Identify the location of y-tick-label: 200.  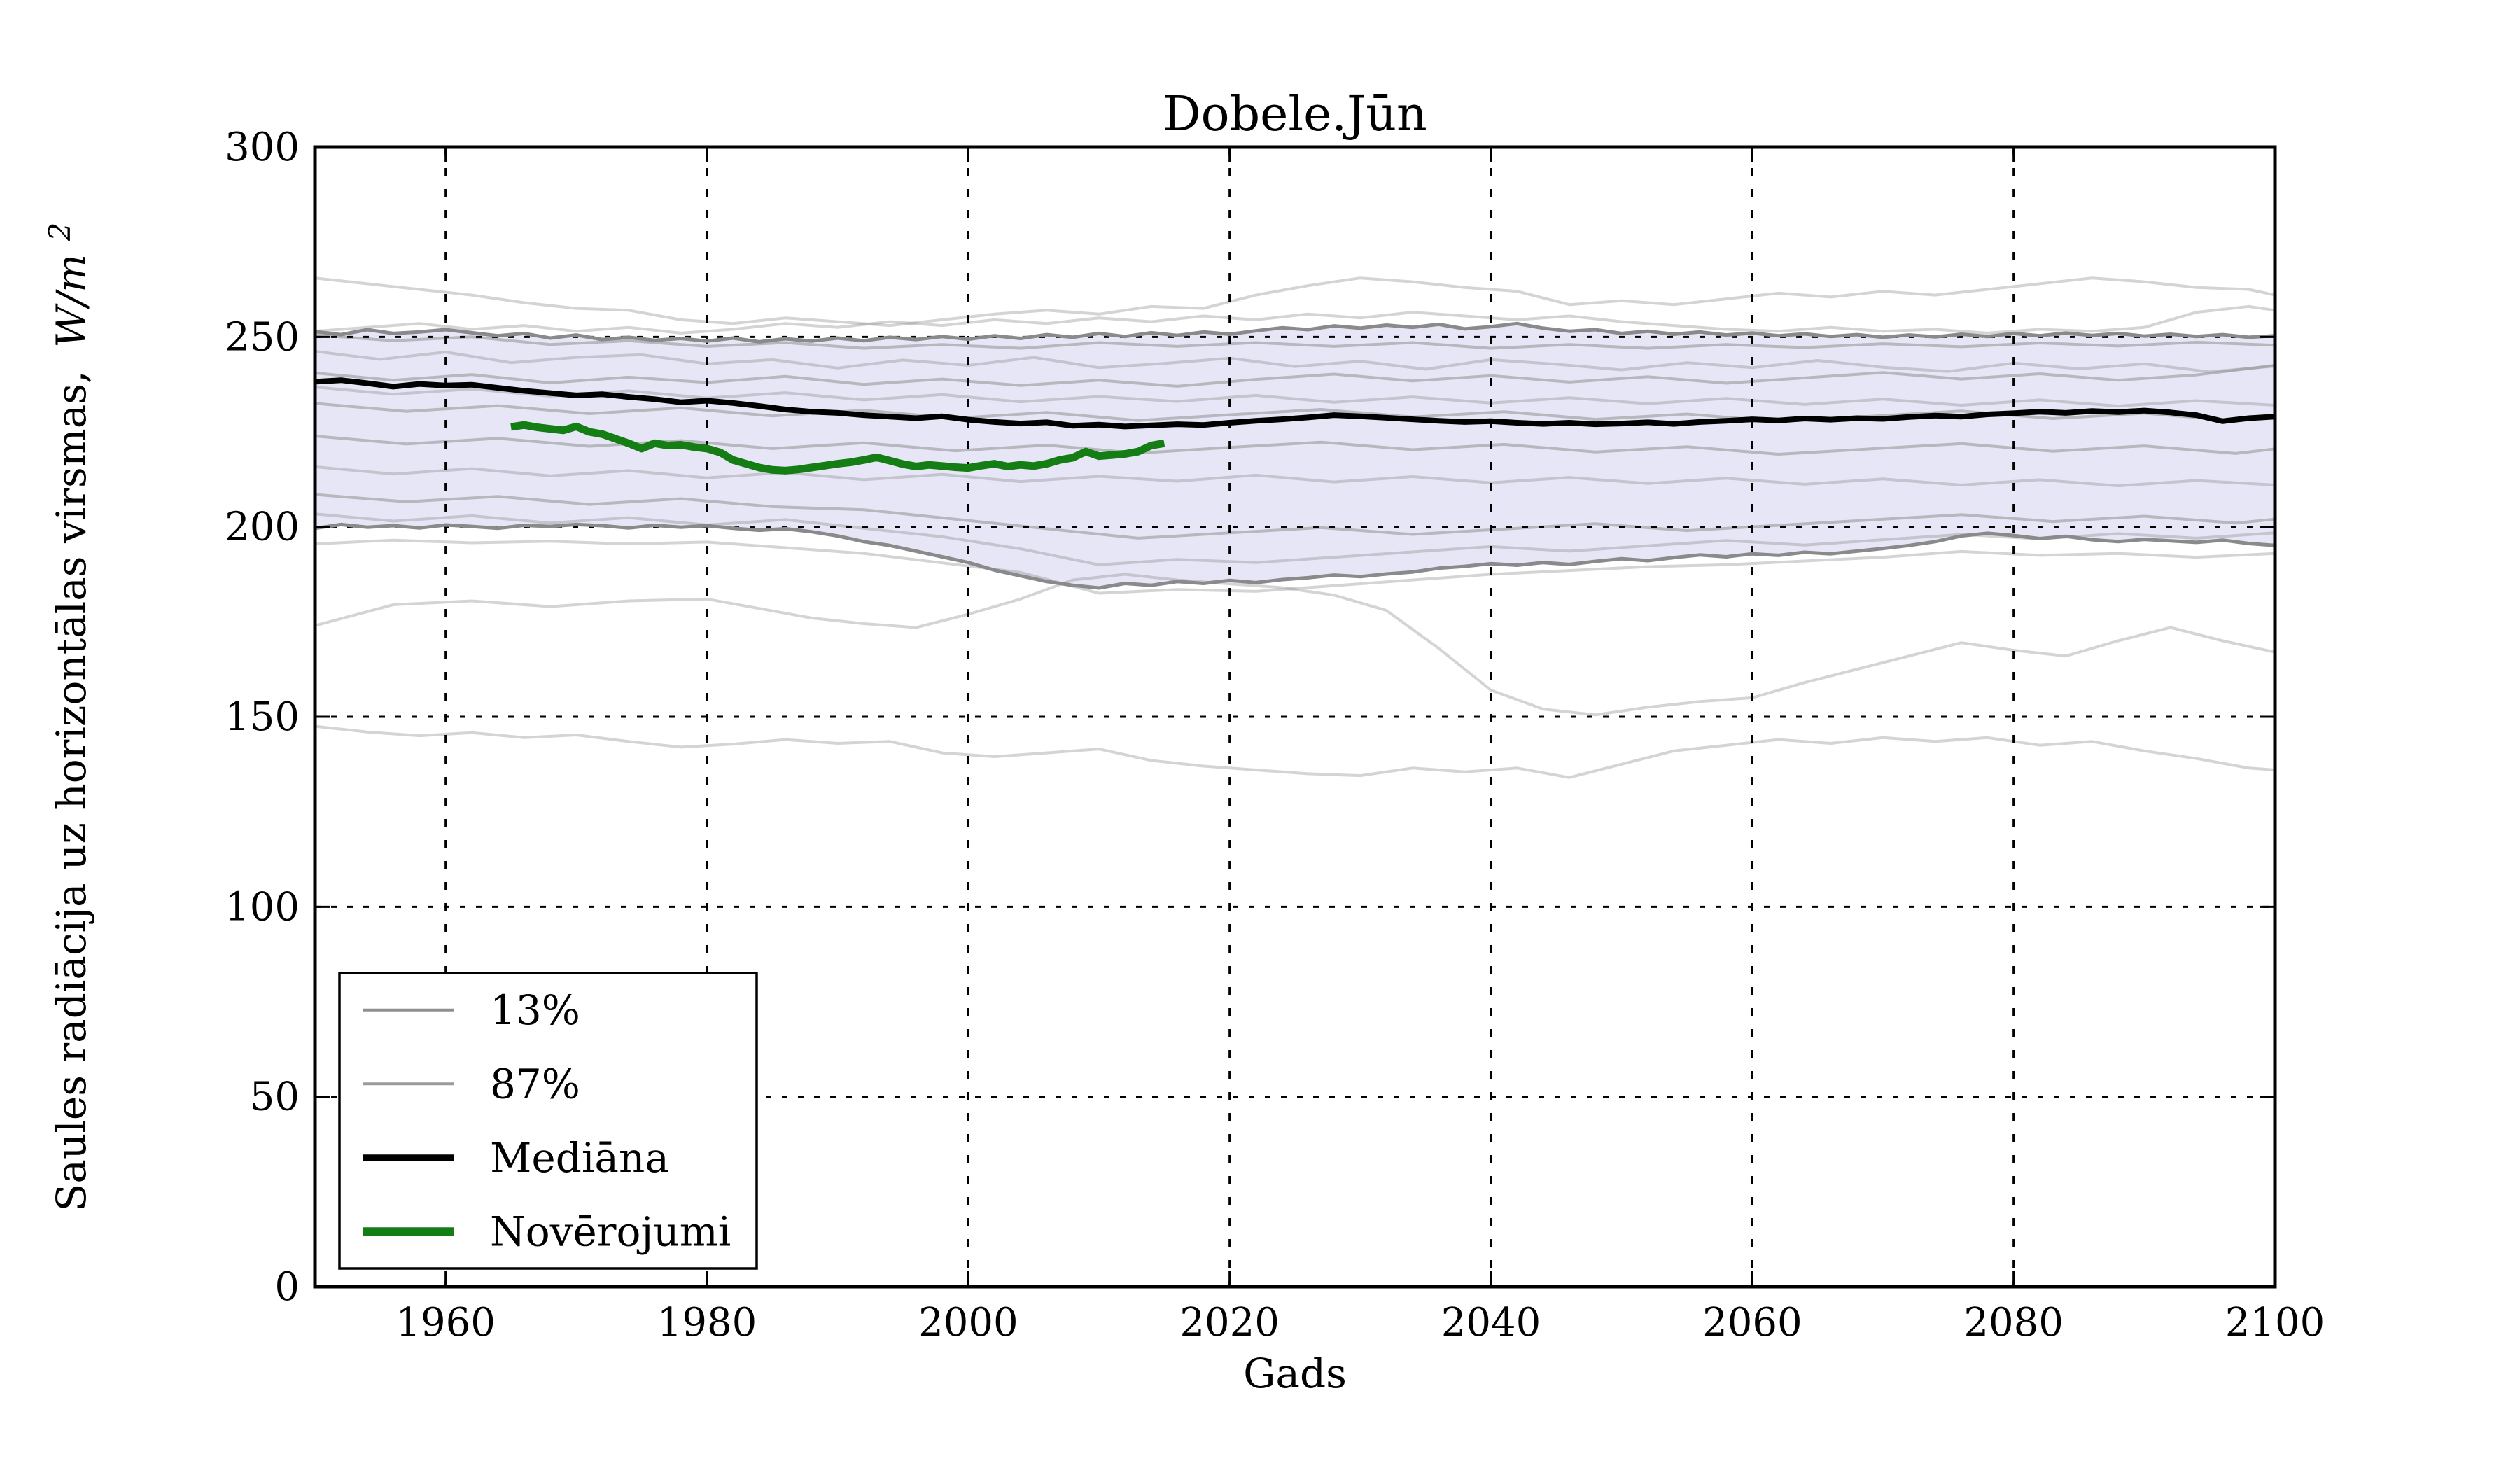
(262, 527).